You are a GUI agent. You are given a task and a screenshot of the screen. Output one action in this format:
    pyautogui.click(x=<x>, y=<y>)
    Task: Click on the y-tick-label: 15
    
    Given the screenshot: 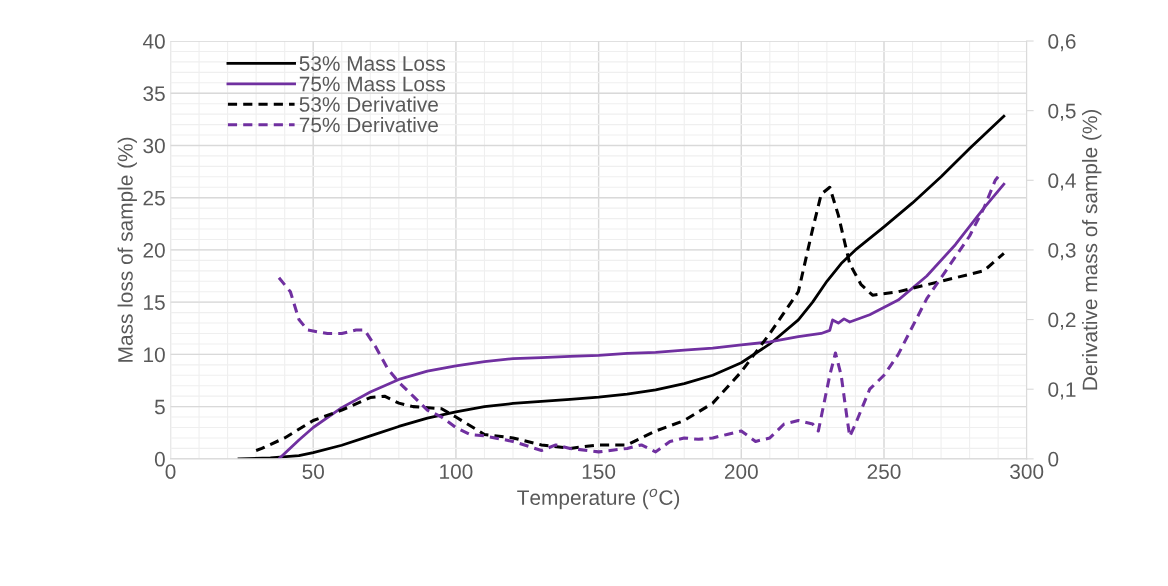 What is the action you would take?
    pyautogui.click(x=154, y=302)
    